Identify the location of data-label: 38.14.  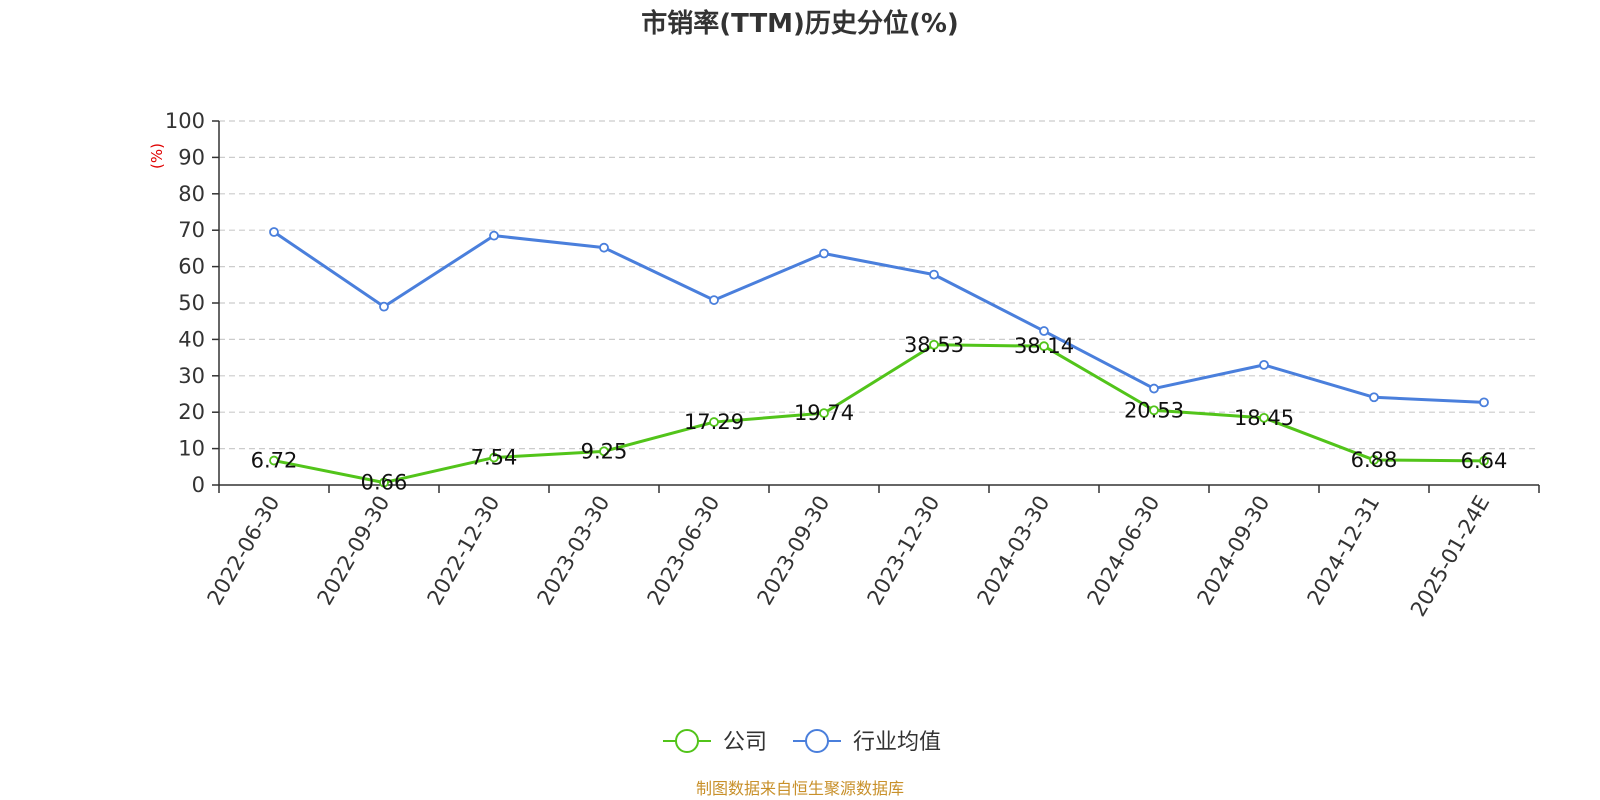
(1044, 346).